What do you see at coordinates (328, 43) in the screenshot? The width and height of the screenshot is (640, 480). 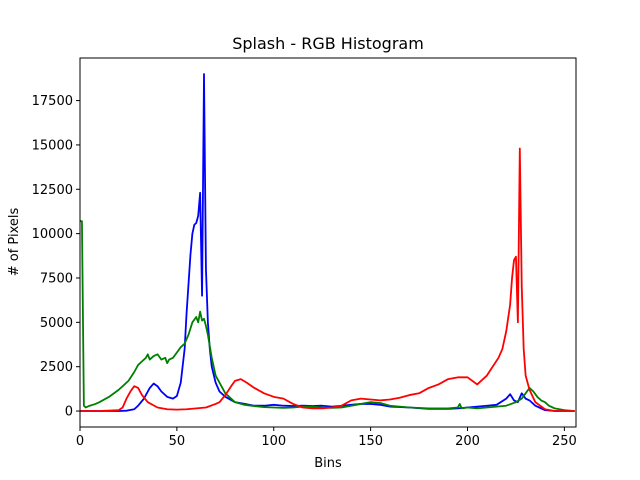 I see `chart-title: Splash - RGB Histogram` at bounding box center [328, 43].